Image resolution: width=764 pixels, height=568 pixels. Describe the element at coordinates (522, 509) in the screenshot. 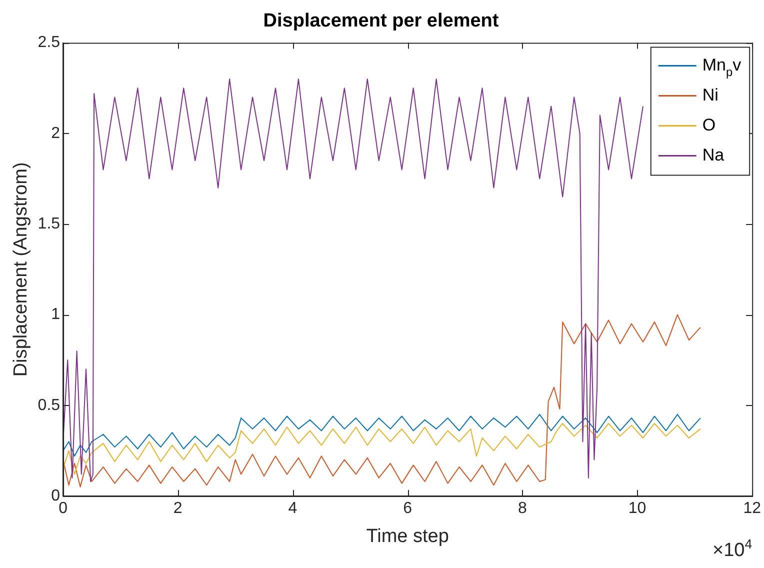

I see `x-tick-label: 8` at that location.